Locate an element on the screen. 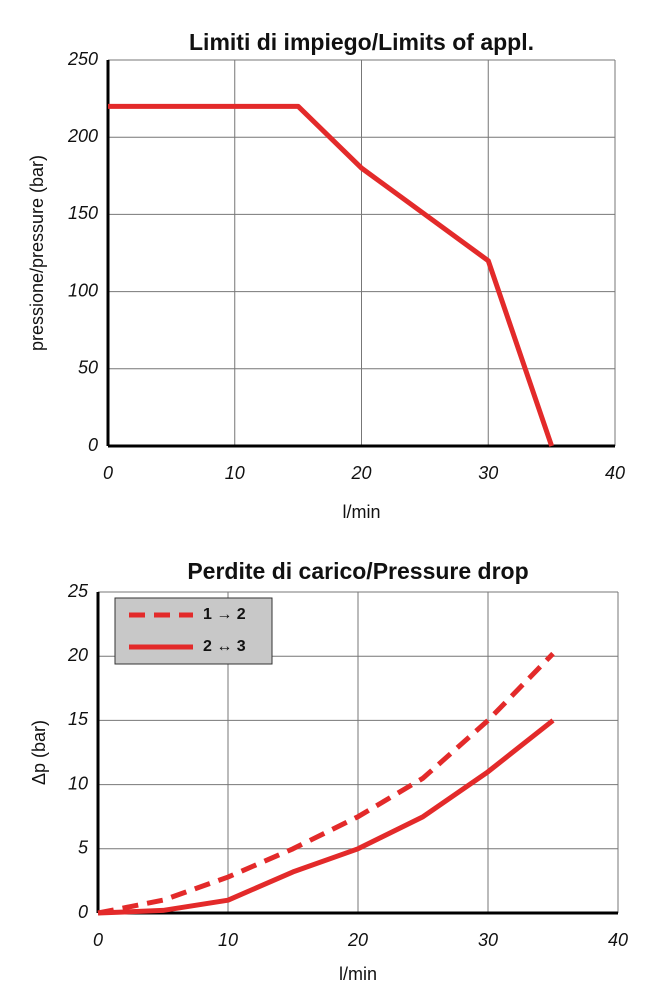 The height and width of the screenshot is (1000, 672). legend-label: 1 → 2 is located at coordinates (224, 614).